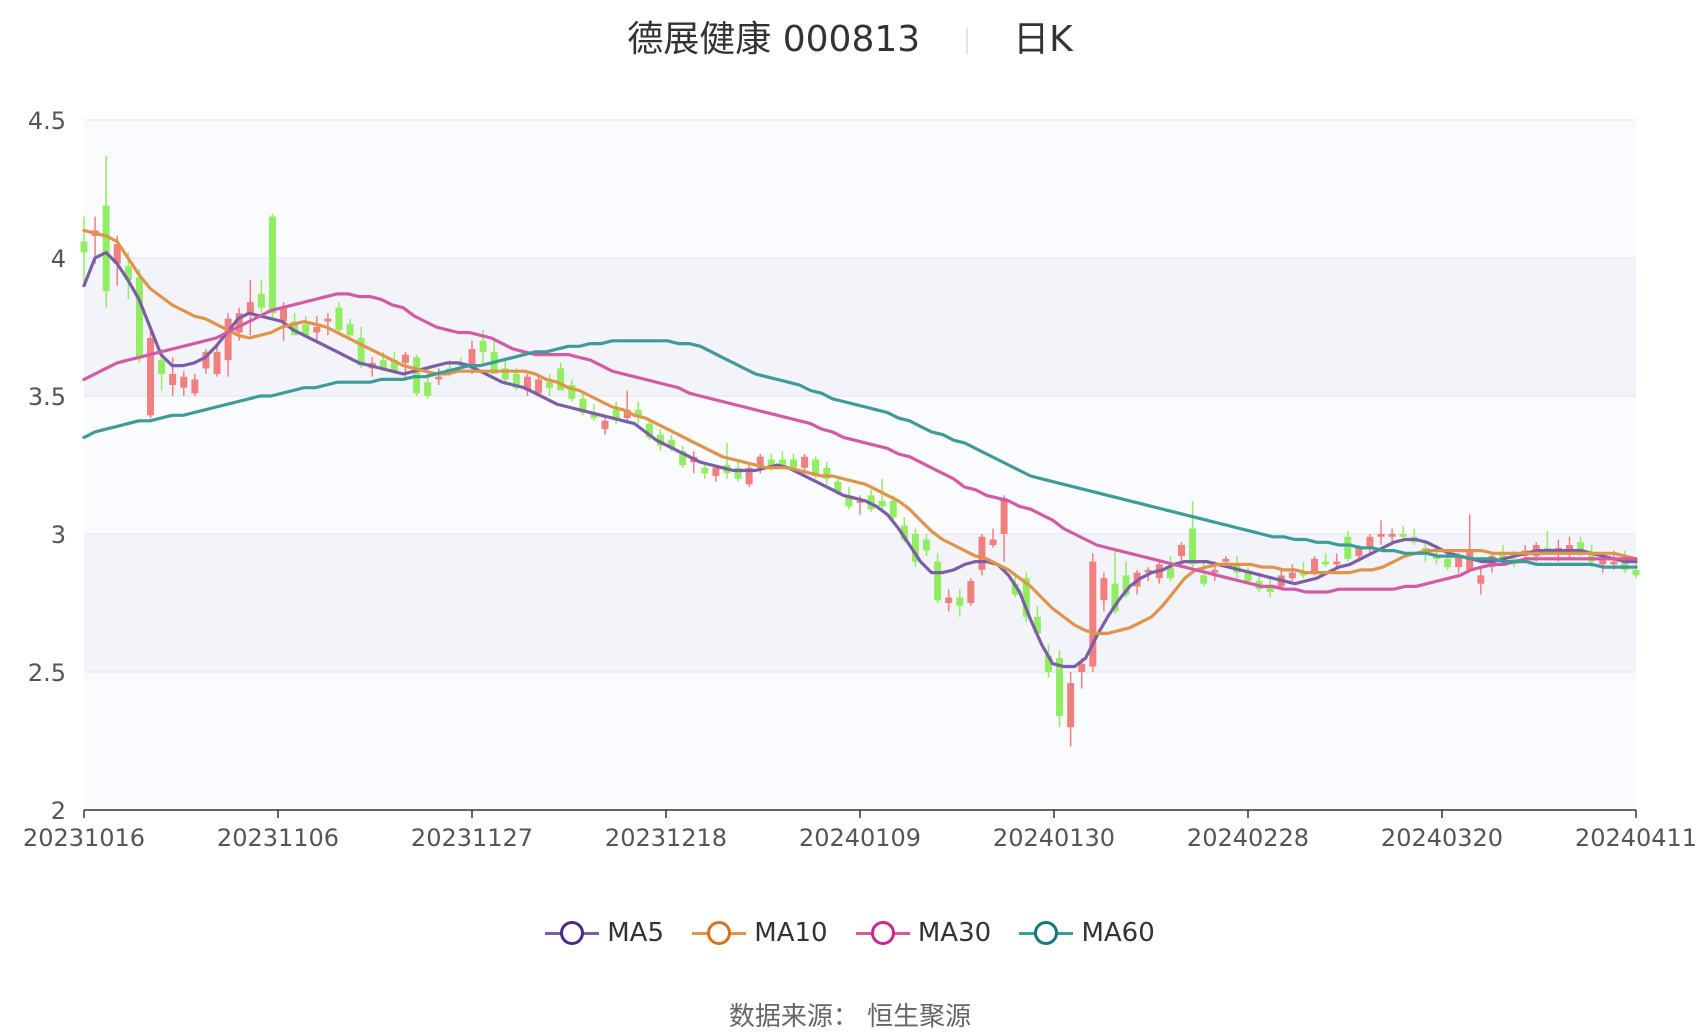  What do you see at coordinates (850, 1017) in the screenshot?
I see `data-source: 数据来源： 恒生聚源` at bounding box center [850, 1017].